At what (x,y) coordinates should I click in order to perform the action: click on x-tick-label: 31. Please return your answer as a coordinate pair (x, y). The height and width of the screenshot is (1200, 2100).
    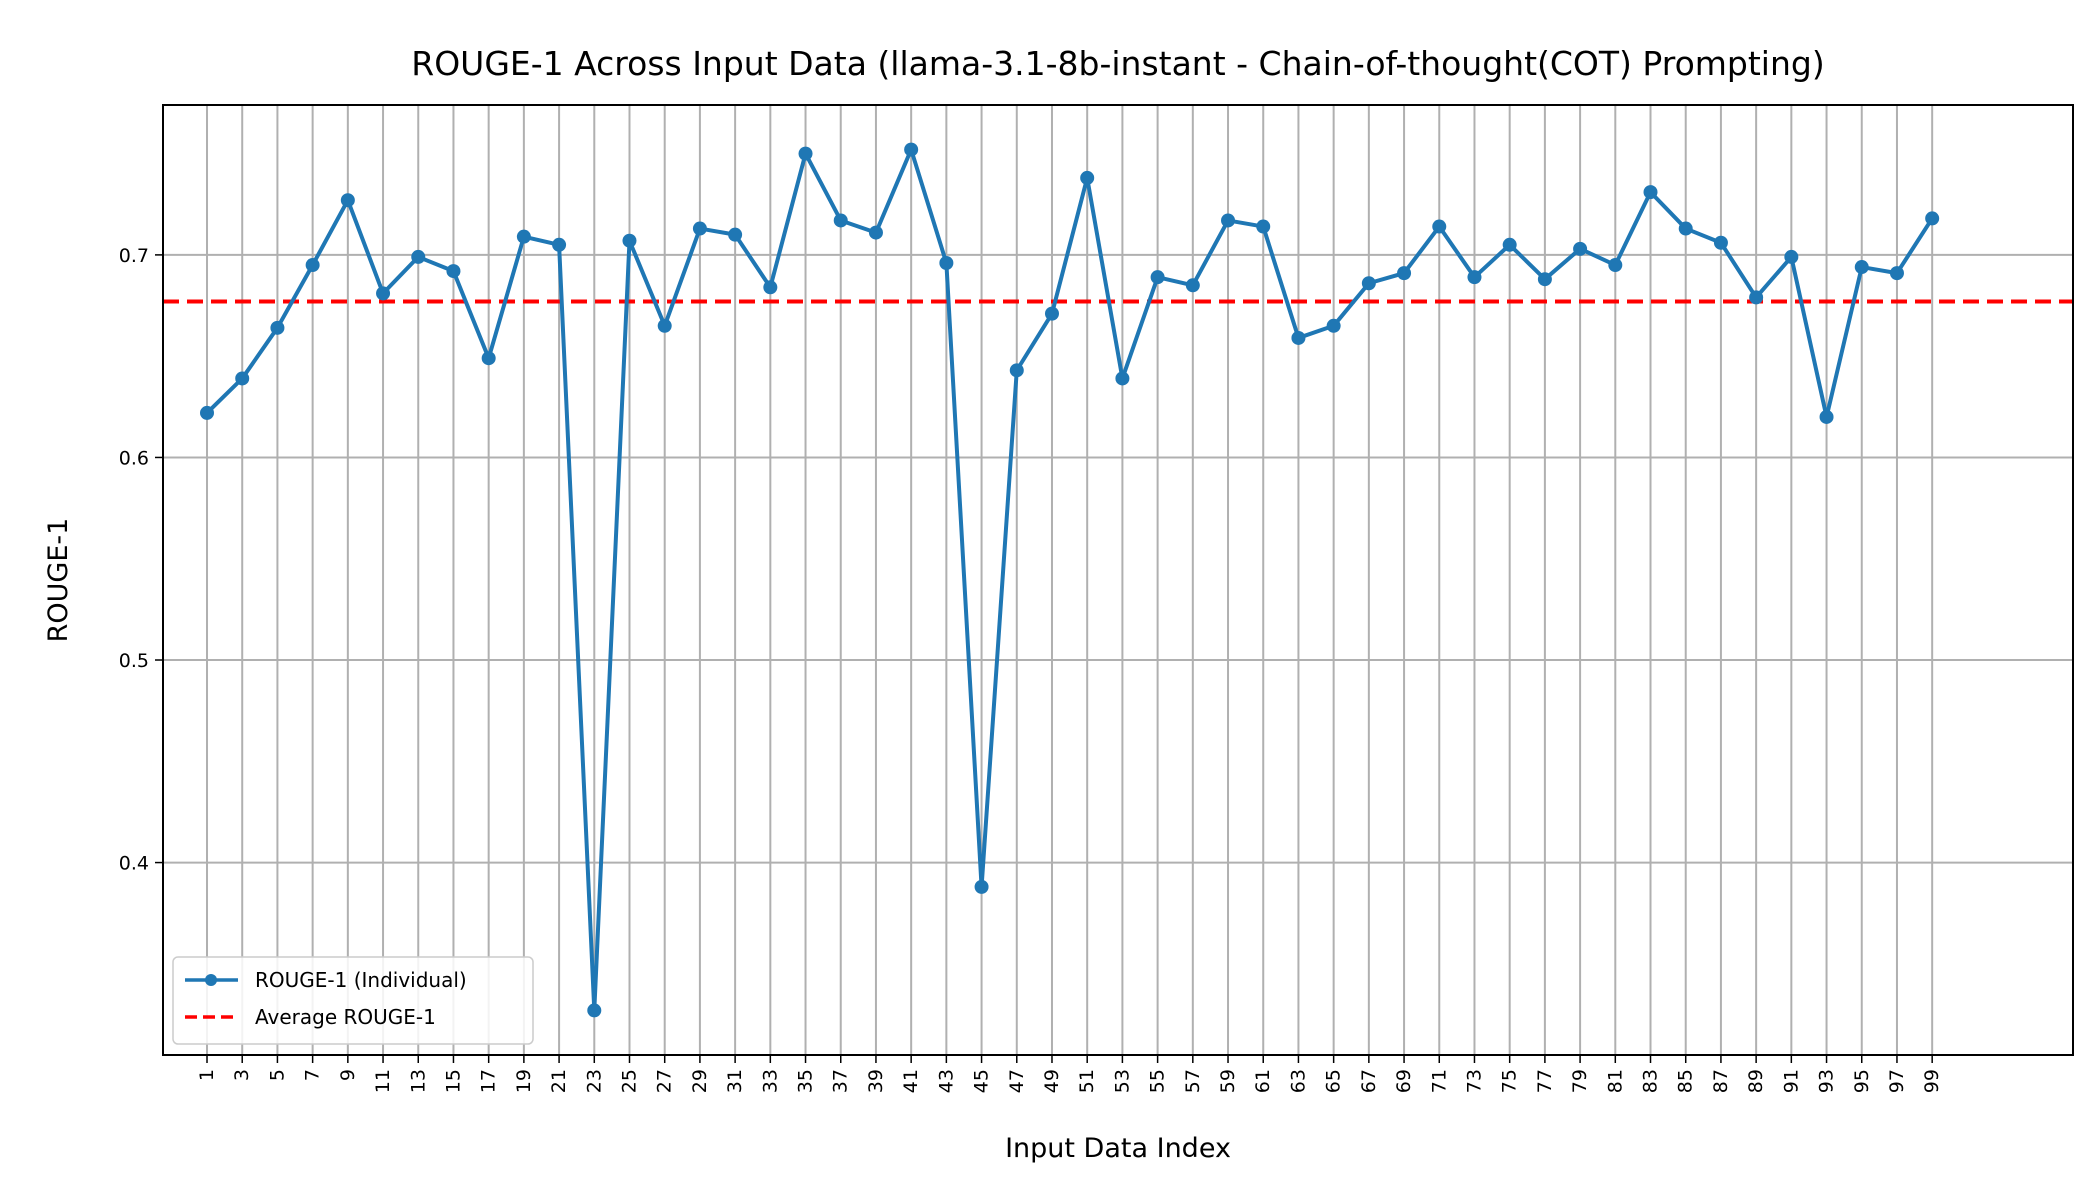
    Looking at the image, I should click on (735, 1081).